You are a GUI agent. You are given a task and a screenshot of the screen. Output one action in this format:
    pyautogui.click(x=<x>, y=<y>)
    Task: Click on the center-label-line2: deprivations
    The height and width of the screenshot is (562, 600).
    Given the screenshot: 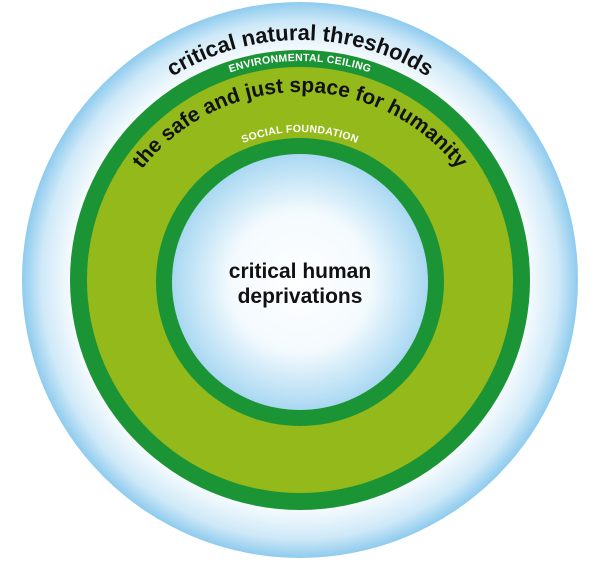 What is the action you would take?
    pyautogui.click(x=300, y=296)
    